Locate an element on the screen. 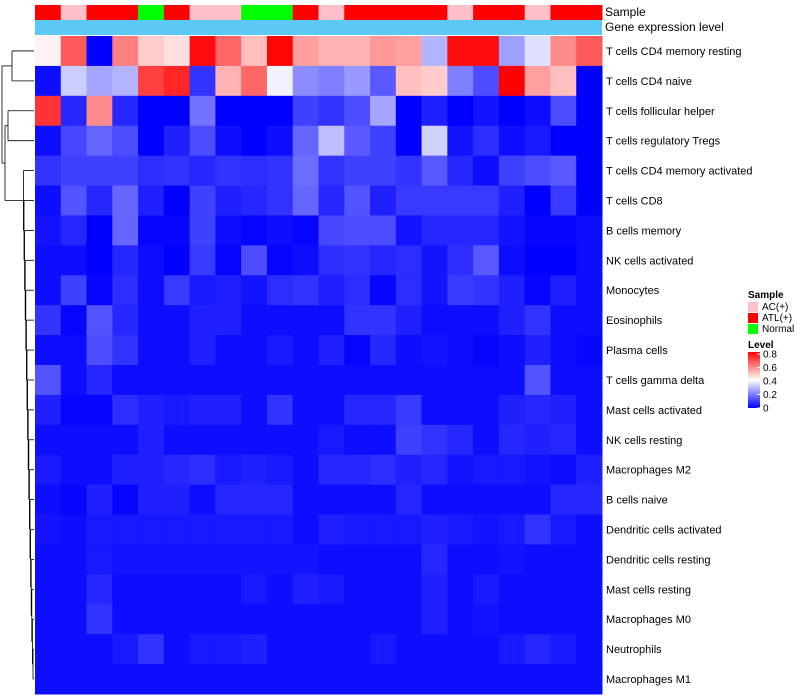  legend-sample-swatch is located at coordinates (753, 307).